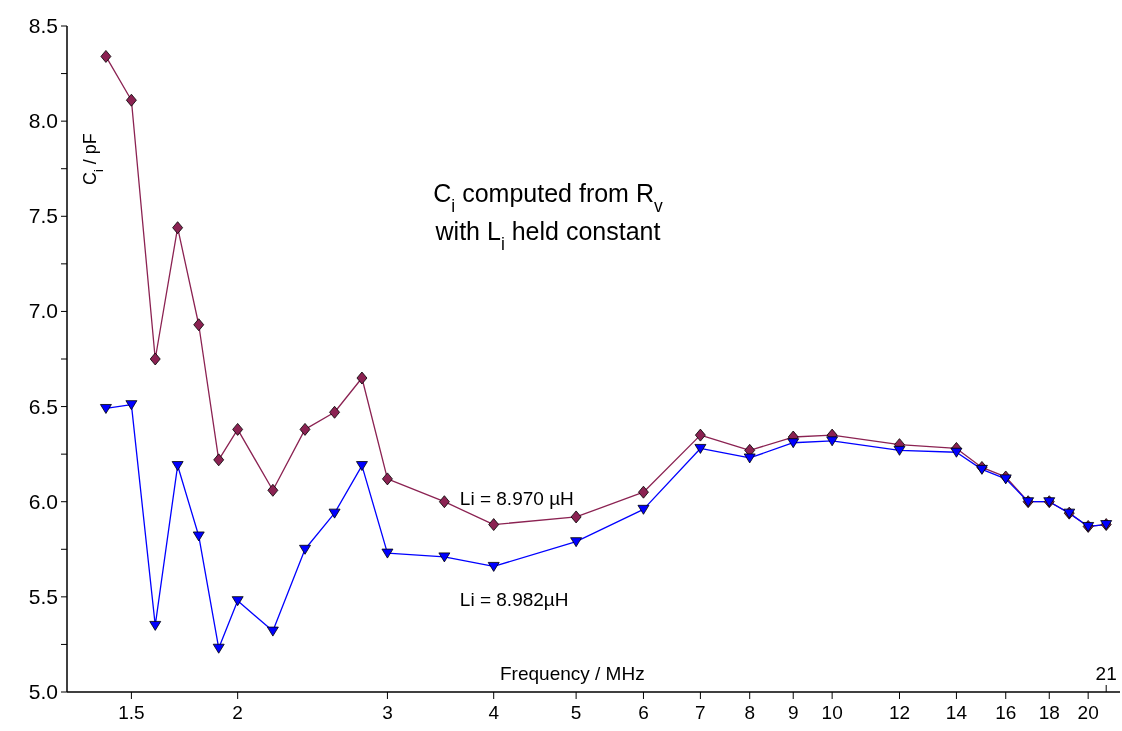  What do you see at coordinates (750, 712) in the screenshot?
I see `x-tick-label: 8` at bounding box center [750, 712].